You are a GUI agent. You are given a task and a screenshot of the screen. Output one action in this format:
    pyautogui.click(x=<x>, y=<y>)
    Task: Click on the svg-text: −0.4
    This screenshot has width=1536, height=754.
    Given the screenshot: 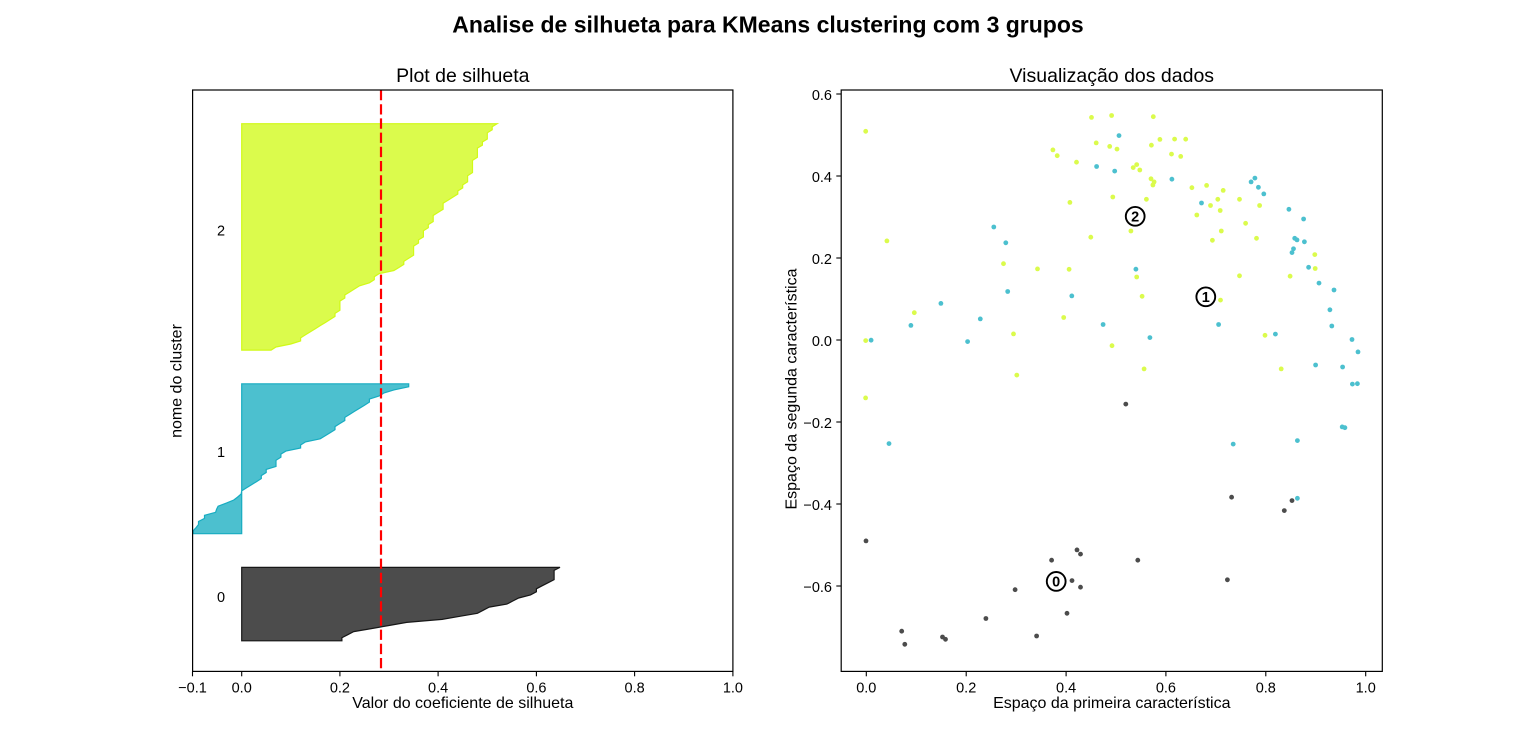 What is the action you would take?
    pyautogui.click(x=817, y=506)
    